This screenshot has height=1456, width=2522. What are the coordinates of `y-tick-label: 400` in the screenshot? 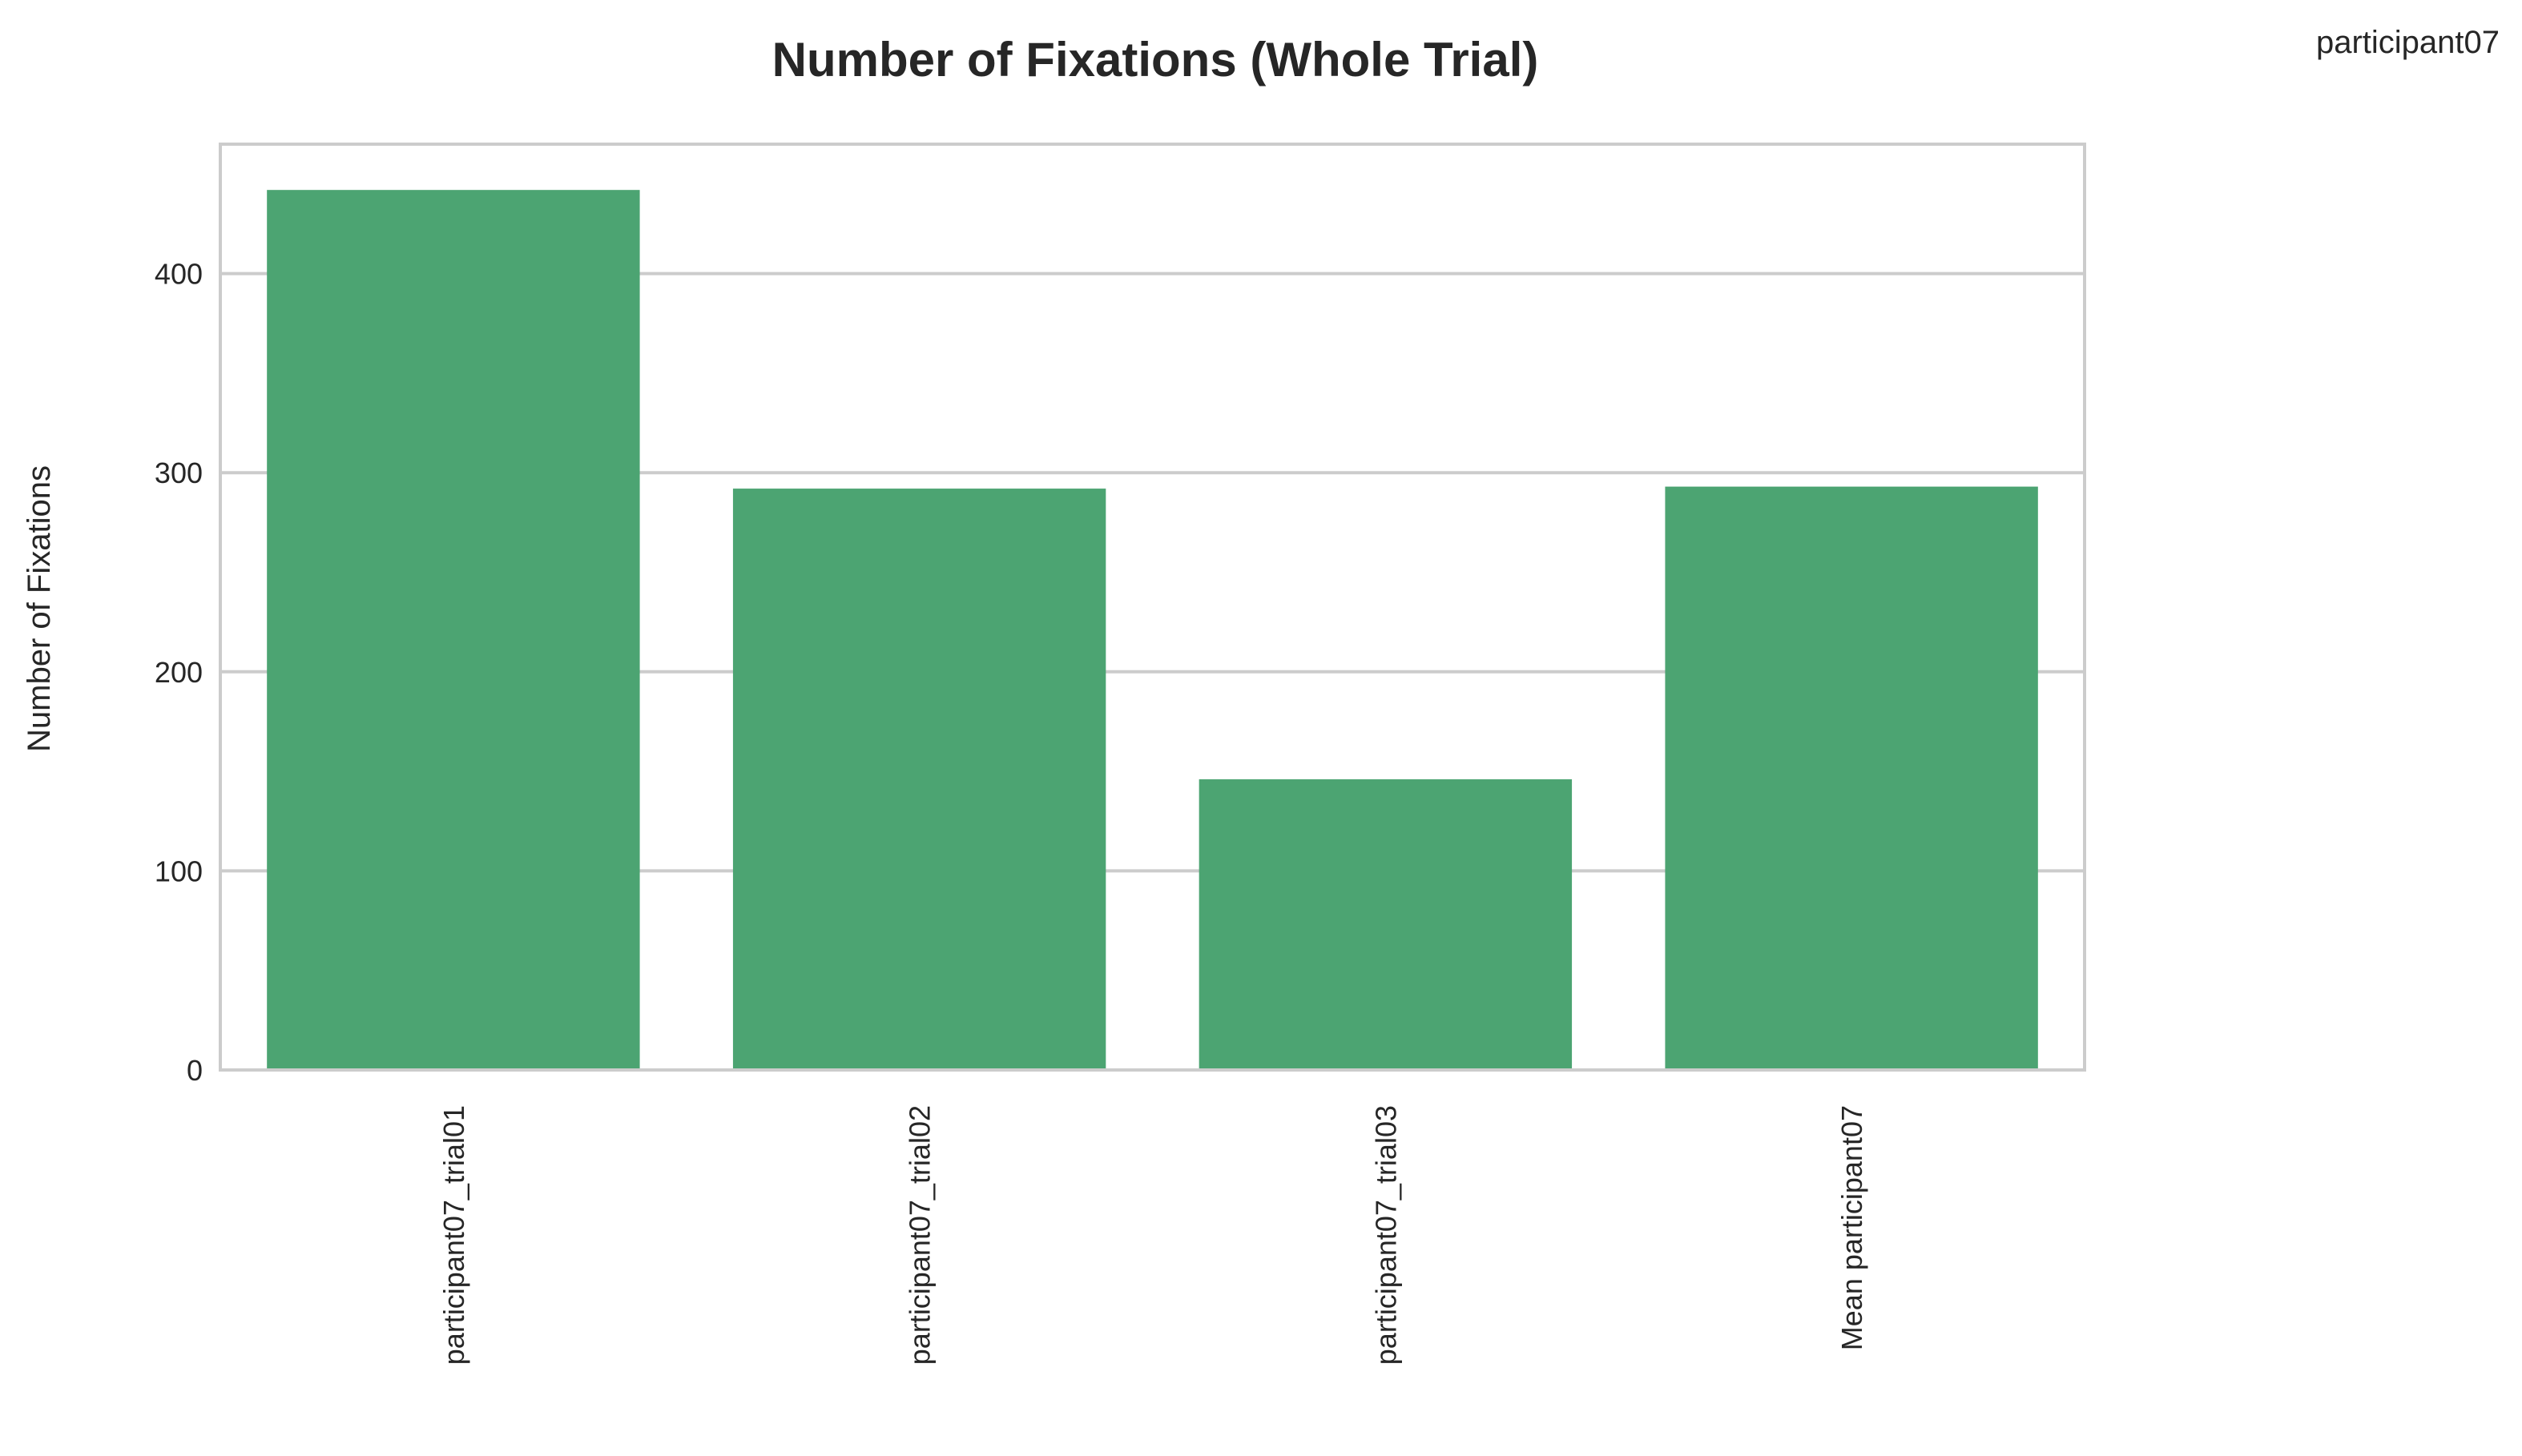 It's located at (179, 274).